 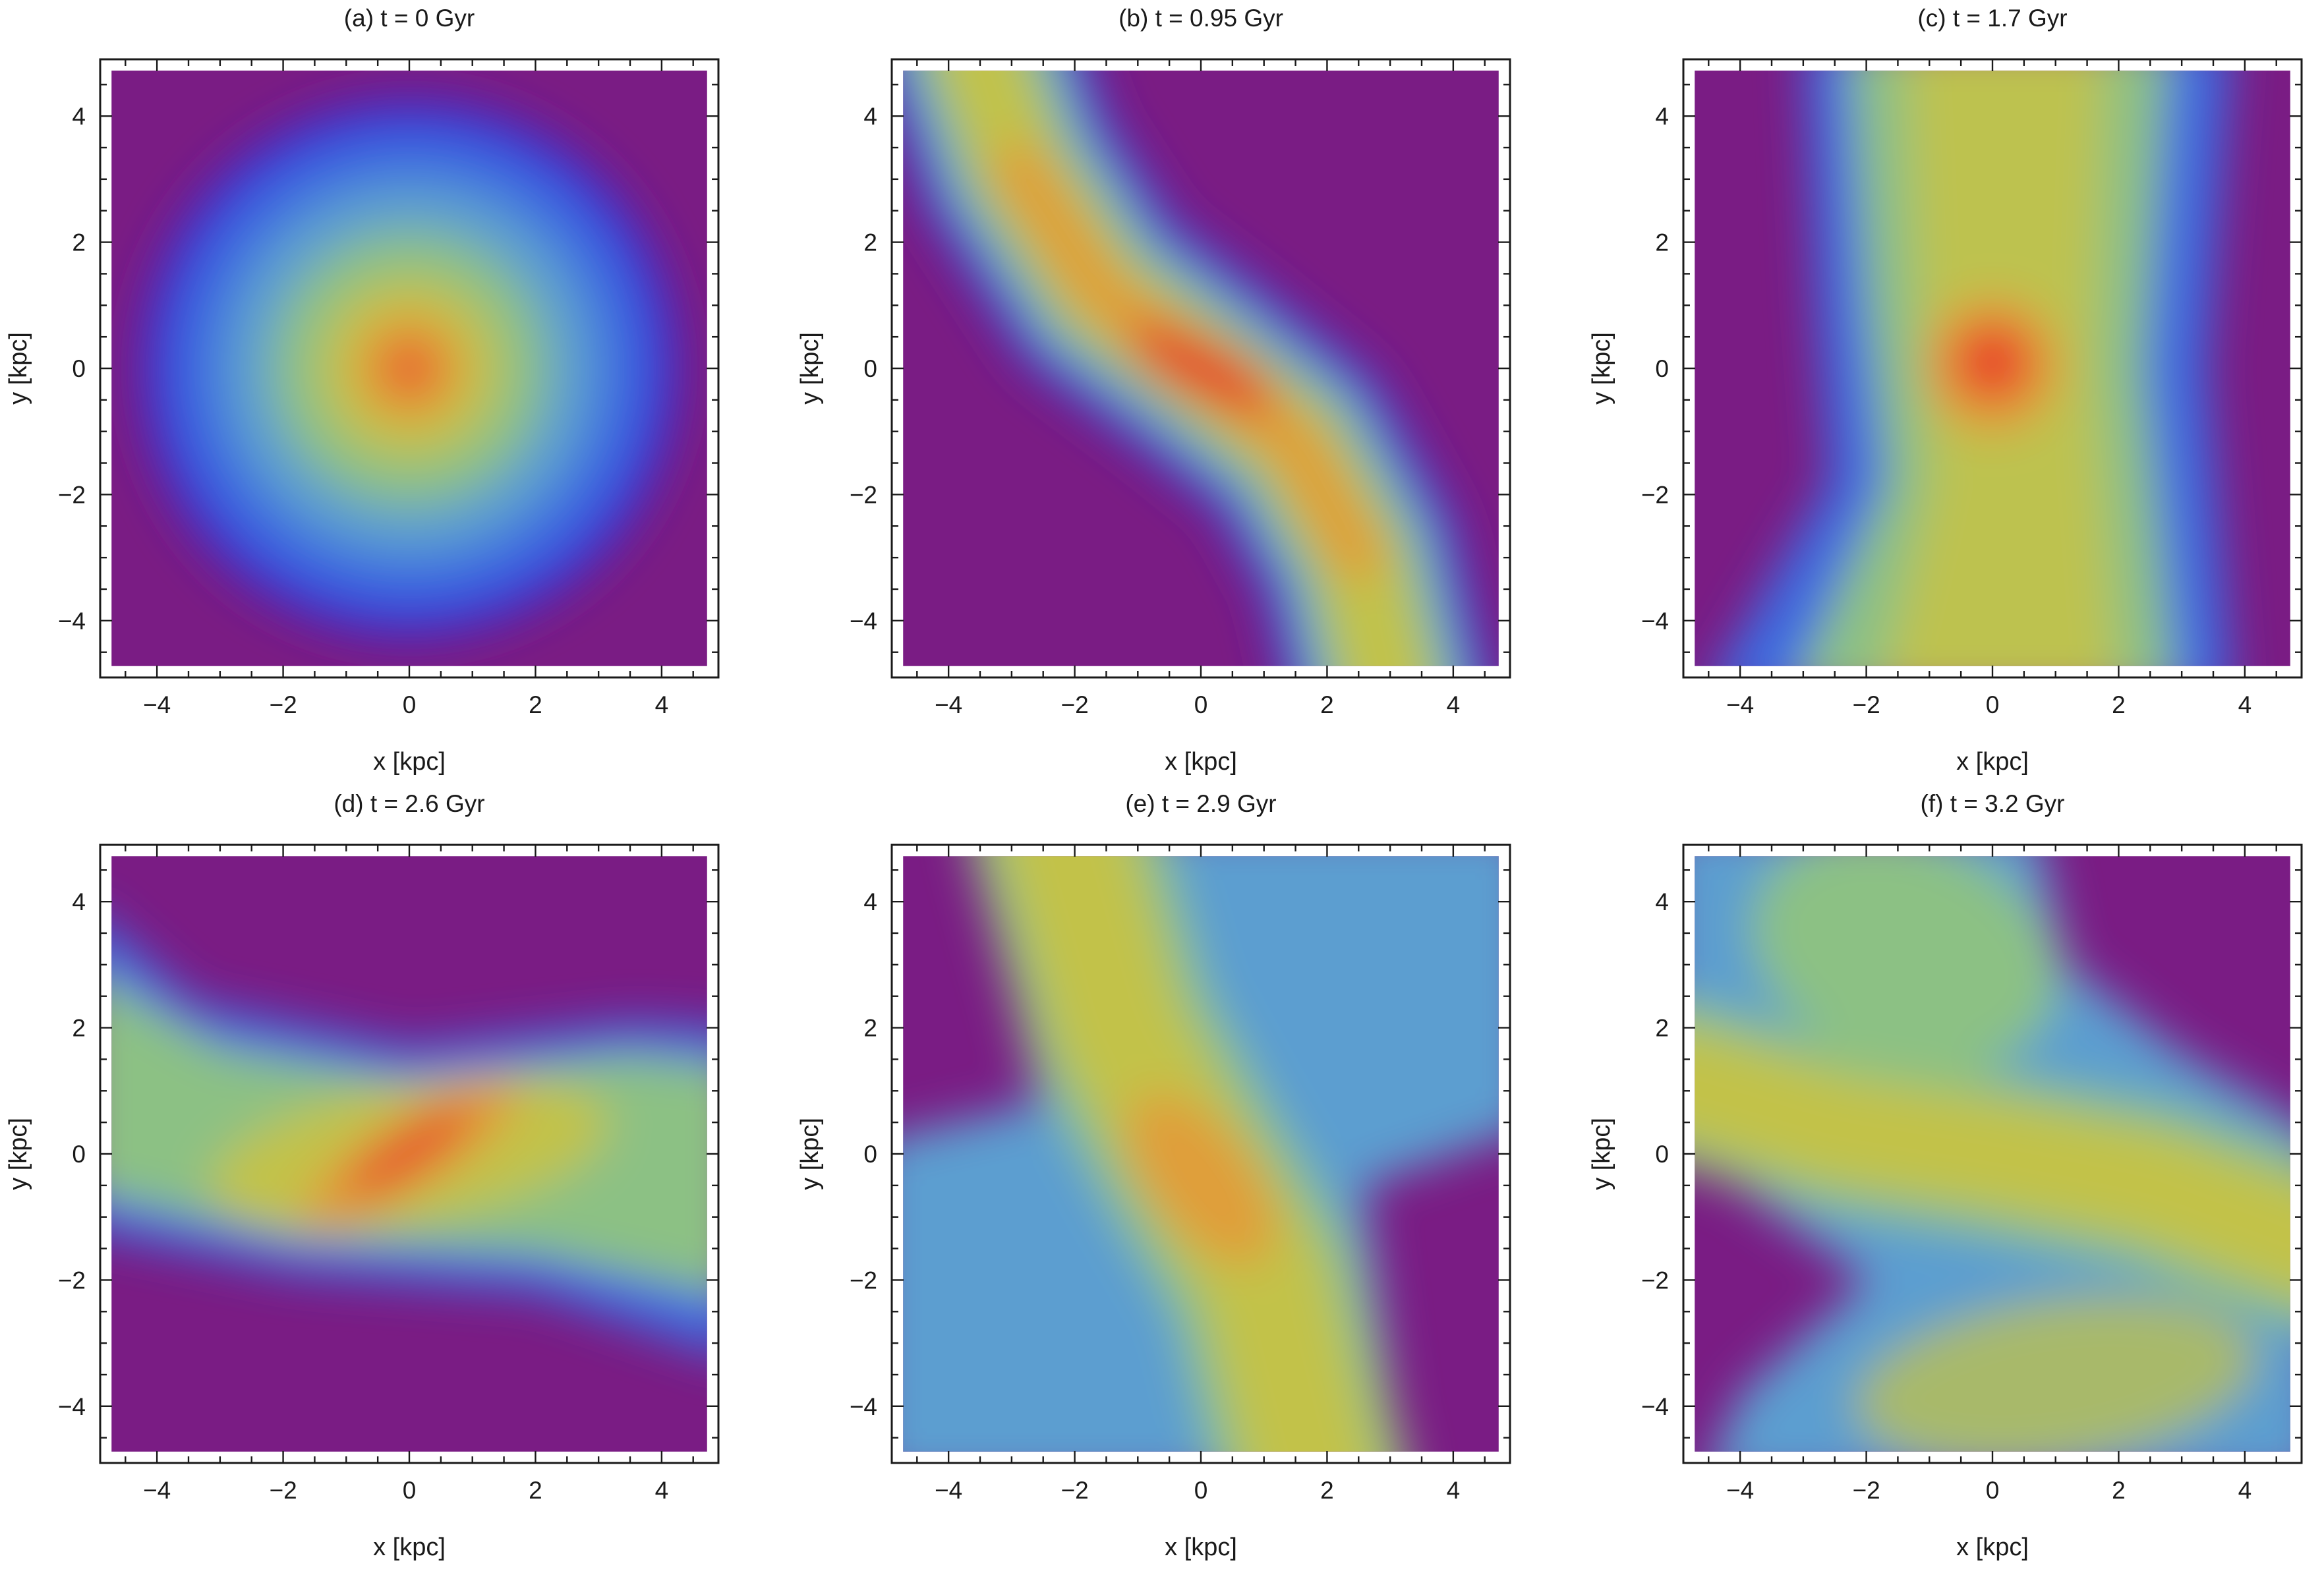 I want to click on density-map-b, so click(x=1201, y=368).